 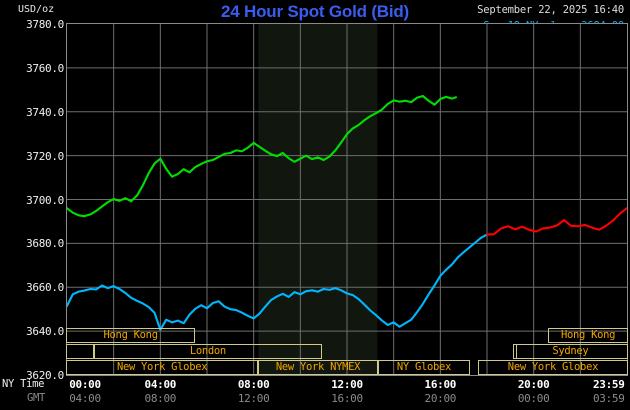 I want to click on session-row: Hong Kong Hong Kong, so click(x=347, y=335).